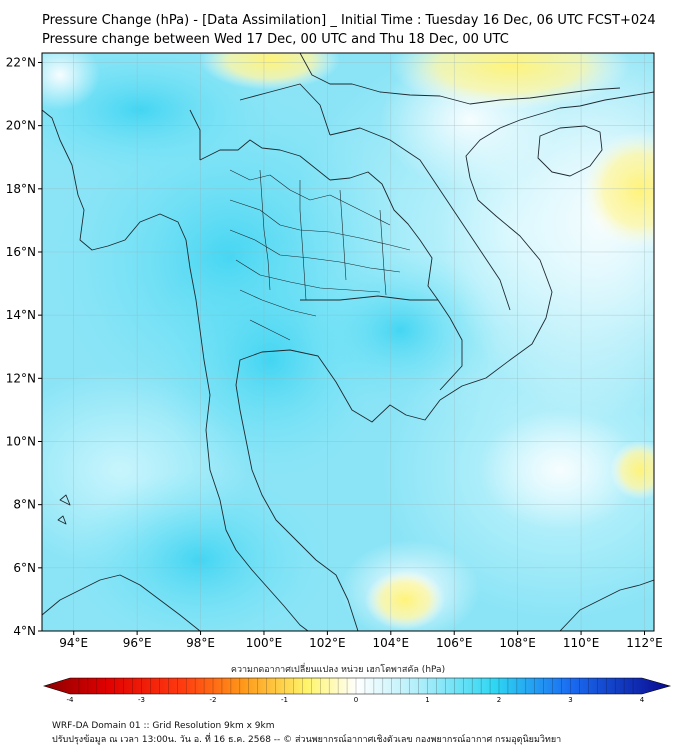 The image size is (676, 756). What do you see at coordinates (357, 686) in the screenshot?
I see `colorbar-gradient` at bounding box center [357, 686].